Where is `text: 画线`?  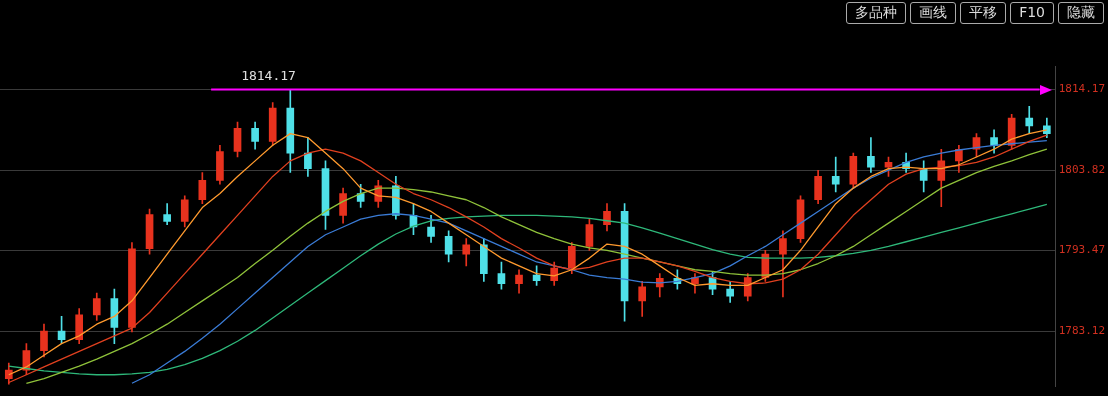
text: 画线 is located at coordinates (933, 13).